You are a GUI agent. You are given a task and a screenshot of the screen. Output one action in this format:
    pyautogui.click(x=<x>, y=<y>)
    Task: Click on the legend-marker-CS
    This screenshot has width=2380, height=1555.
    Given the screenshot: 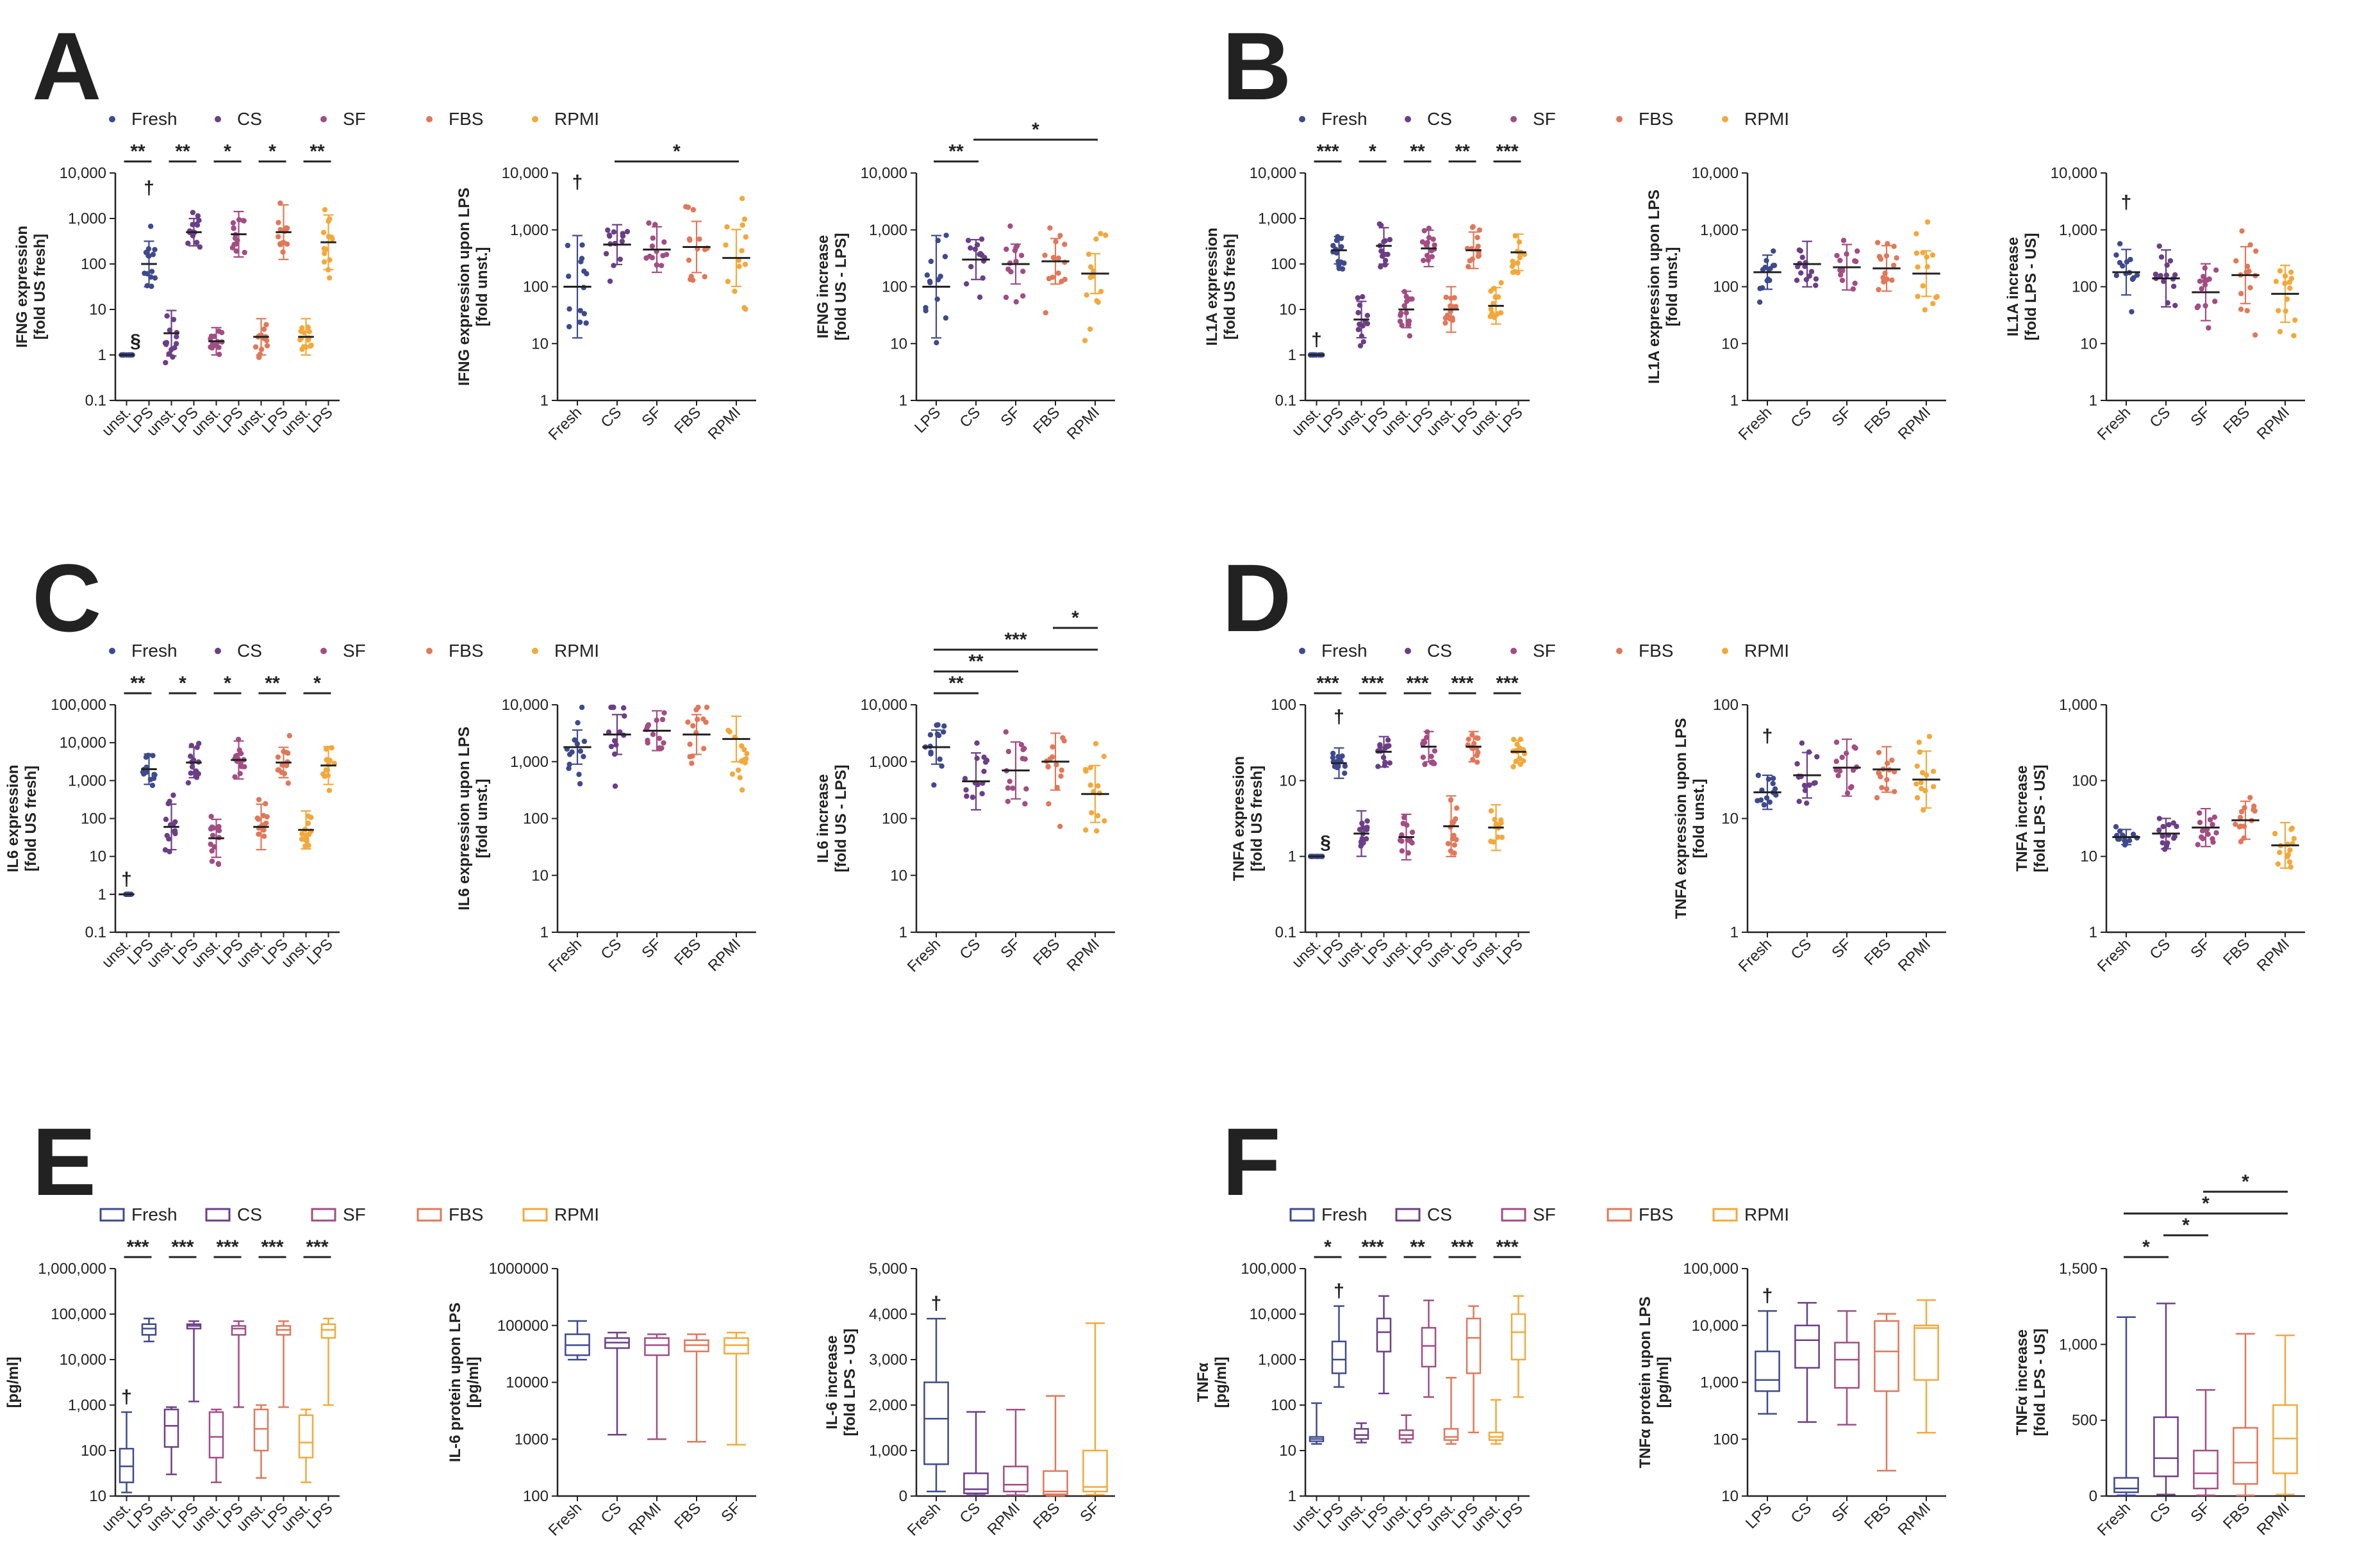 What is the action you would take?
    pyautogui.click(x=1408, y=1215)
    